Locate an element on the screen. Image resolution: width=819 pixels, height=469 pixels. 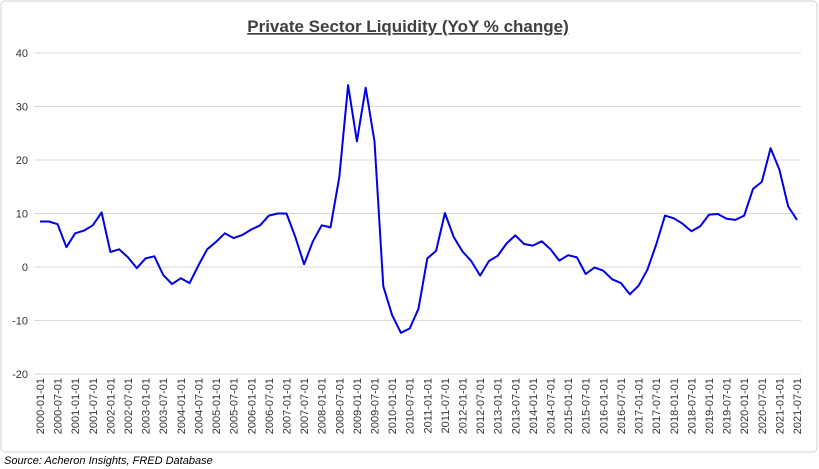
x-tick-label: 2001-01-01 is located at coordinates (76, 406).